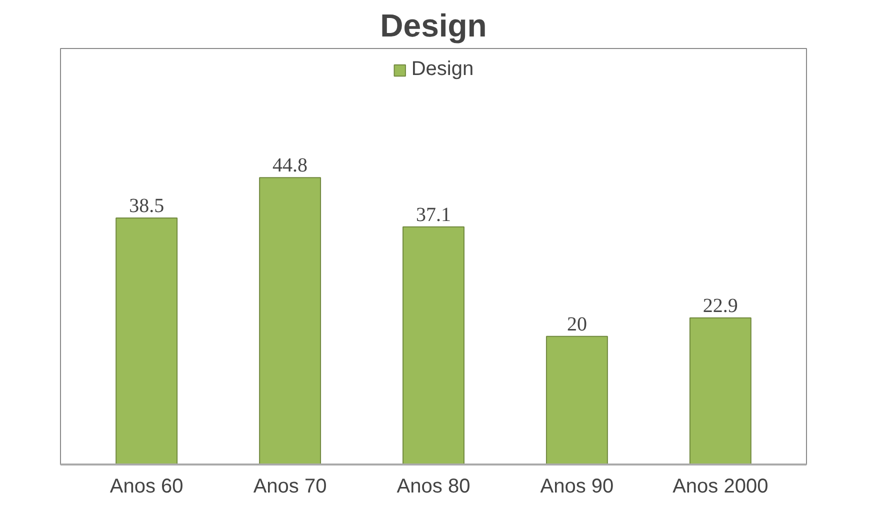  Describe the element at coordinates (577, 487) in the screenshot. I see `x-tick-label: Anos 90` at that location.